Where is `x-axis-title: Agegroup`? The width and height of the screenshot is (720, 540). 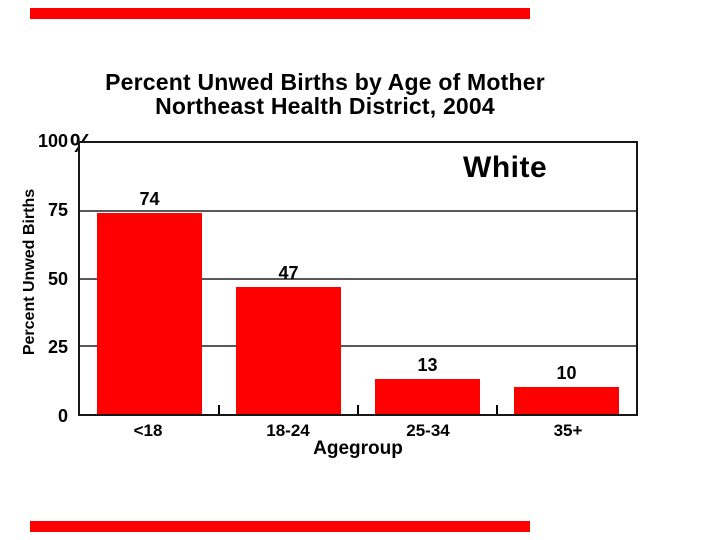
x-axis-title: Agegroup is located at coordinates (358, 448).